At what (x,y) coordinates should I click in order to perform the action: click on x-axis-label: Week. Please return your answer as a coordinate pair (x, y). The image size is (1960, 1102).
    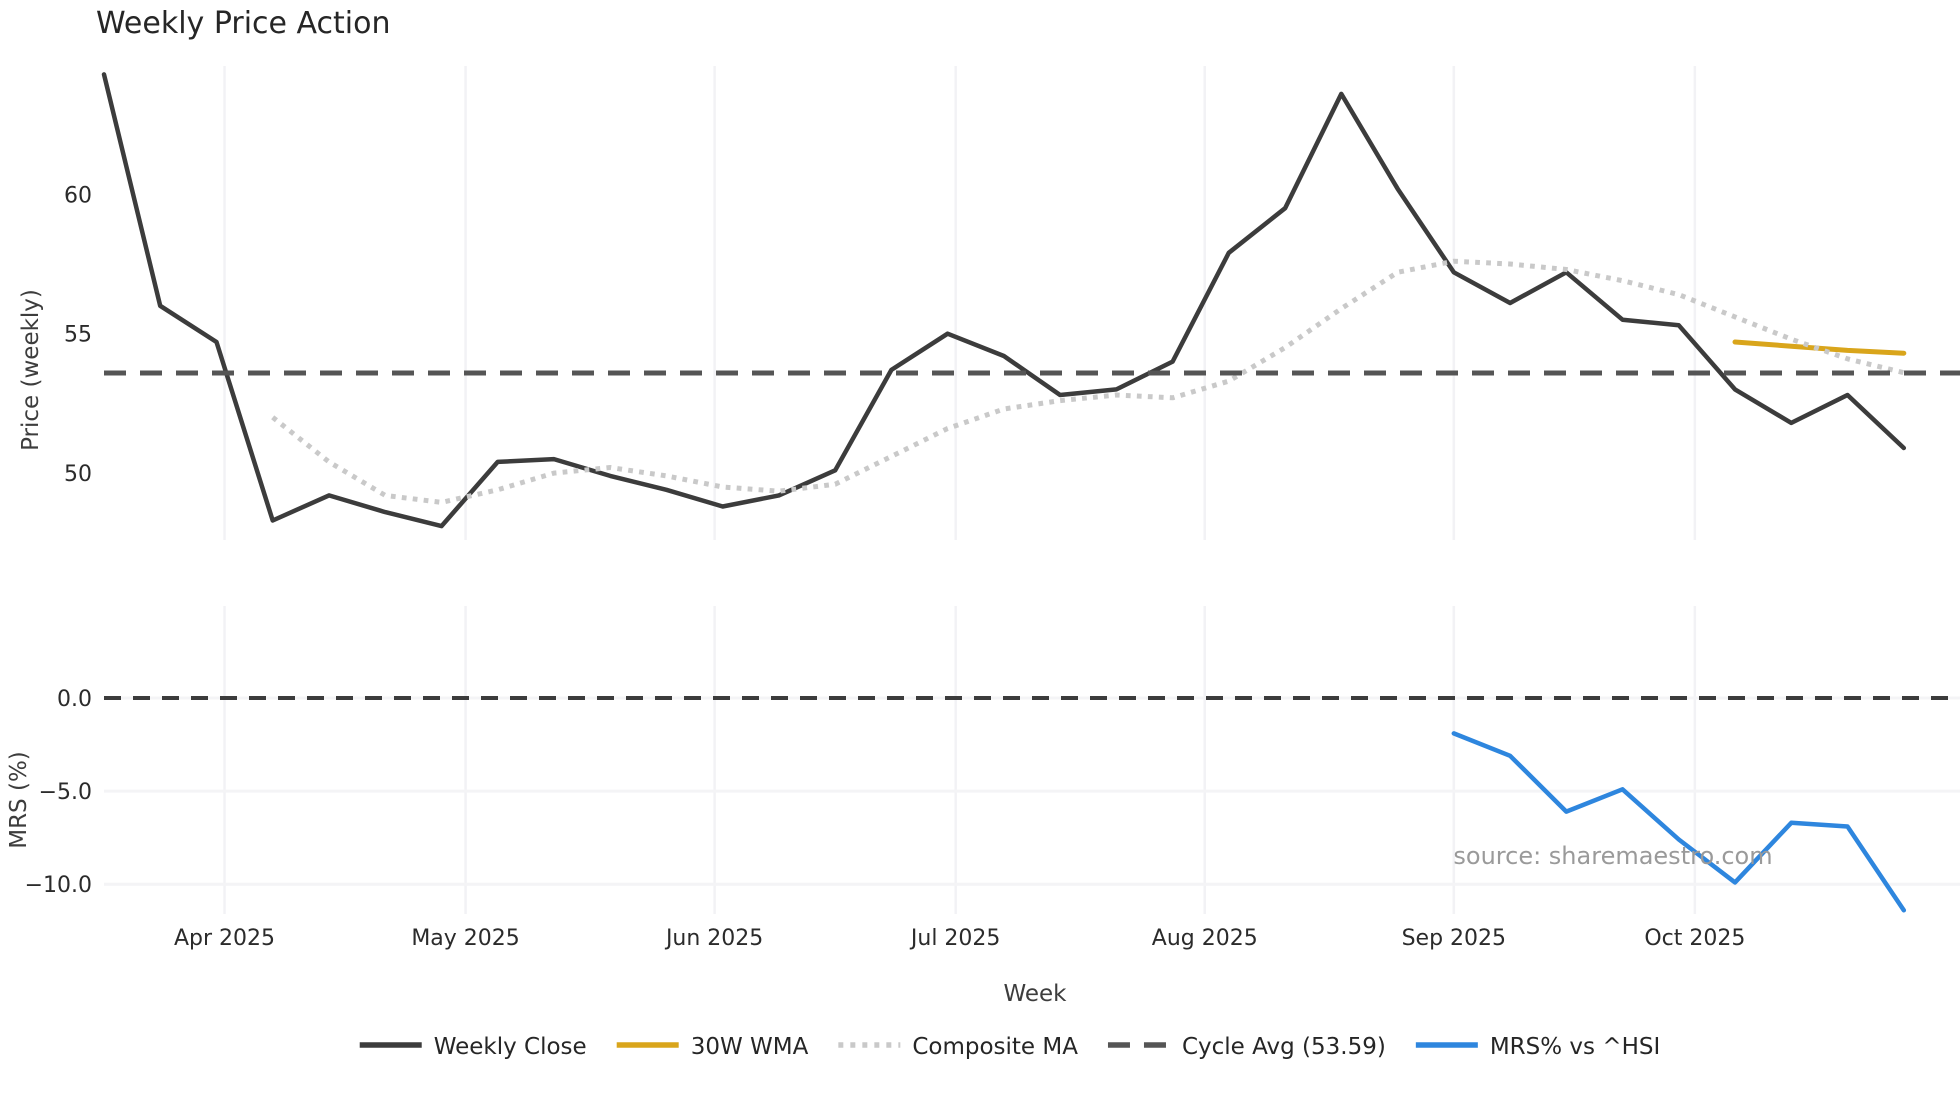
    Looking at the image, I should click on (1035, 994).